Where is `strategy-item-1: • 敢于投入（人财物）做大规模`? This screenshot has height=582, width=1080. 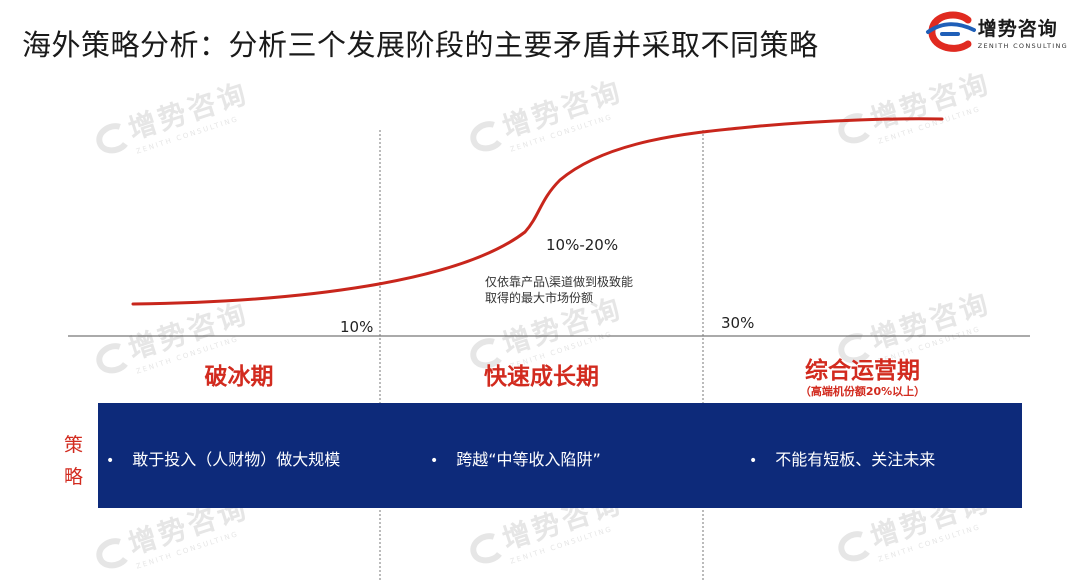
strategy-item-1: • 敢于投入（人财物）做大规模 is located at coordinates (223, 458).